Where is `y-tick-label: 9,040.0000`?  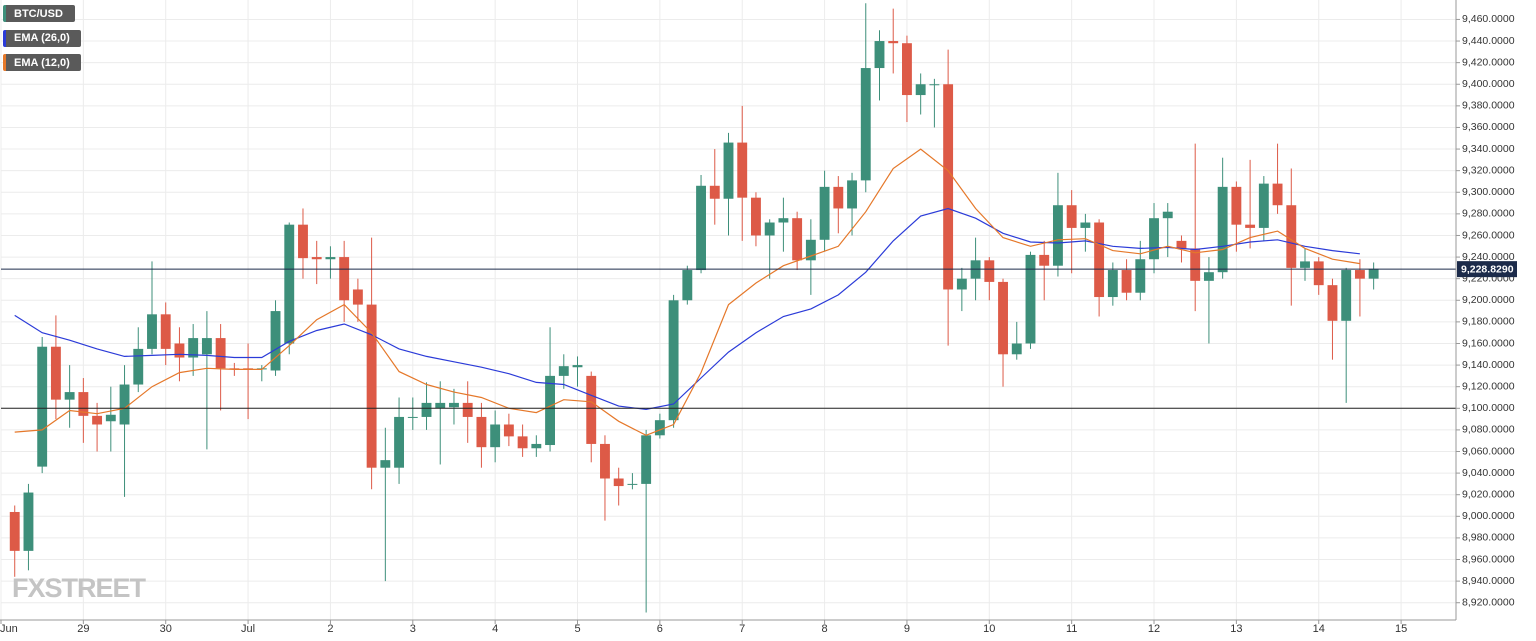
y-tick-label: 9,040.0000 is located at coordinates (1488, 473).